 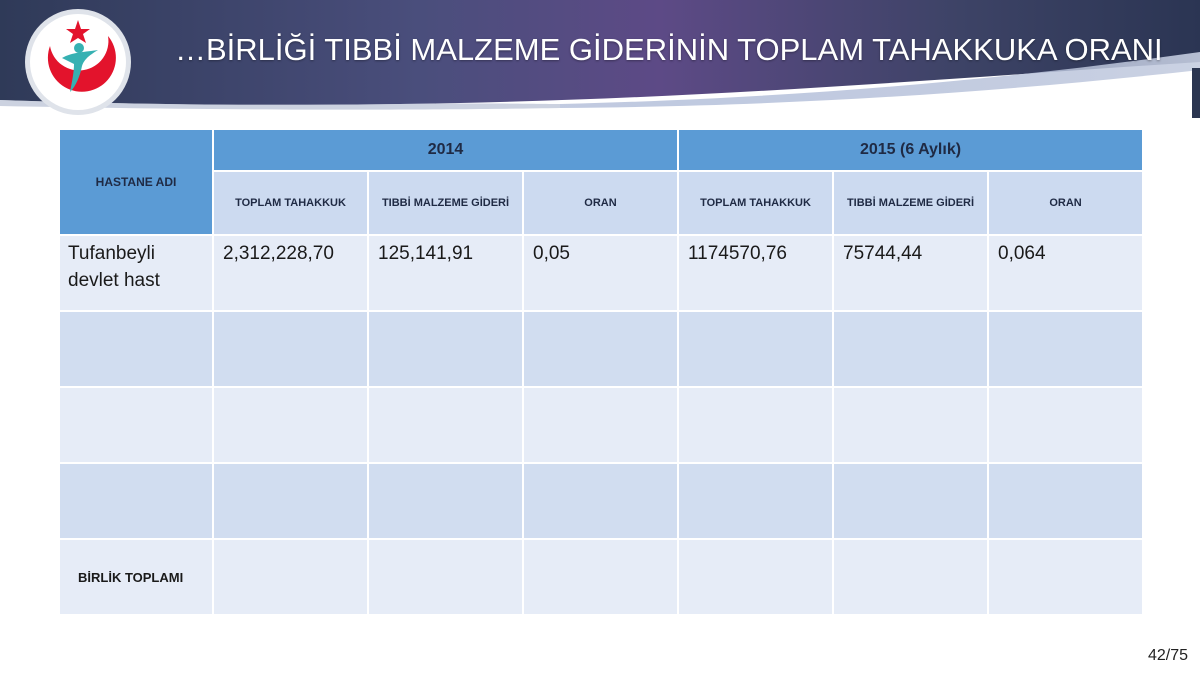 I want to click on ministry-of-health-logo-icon, so click(x=78, y=62).